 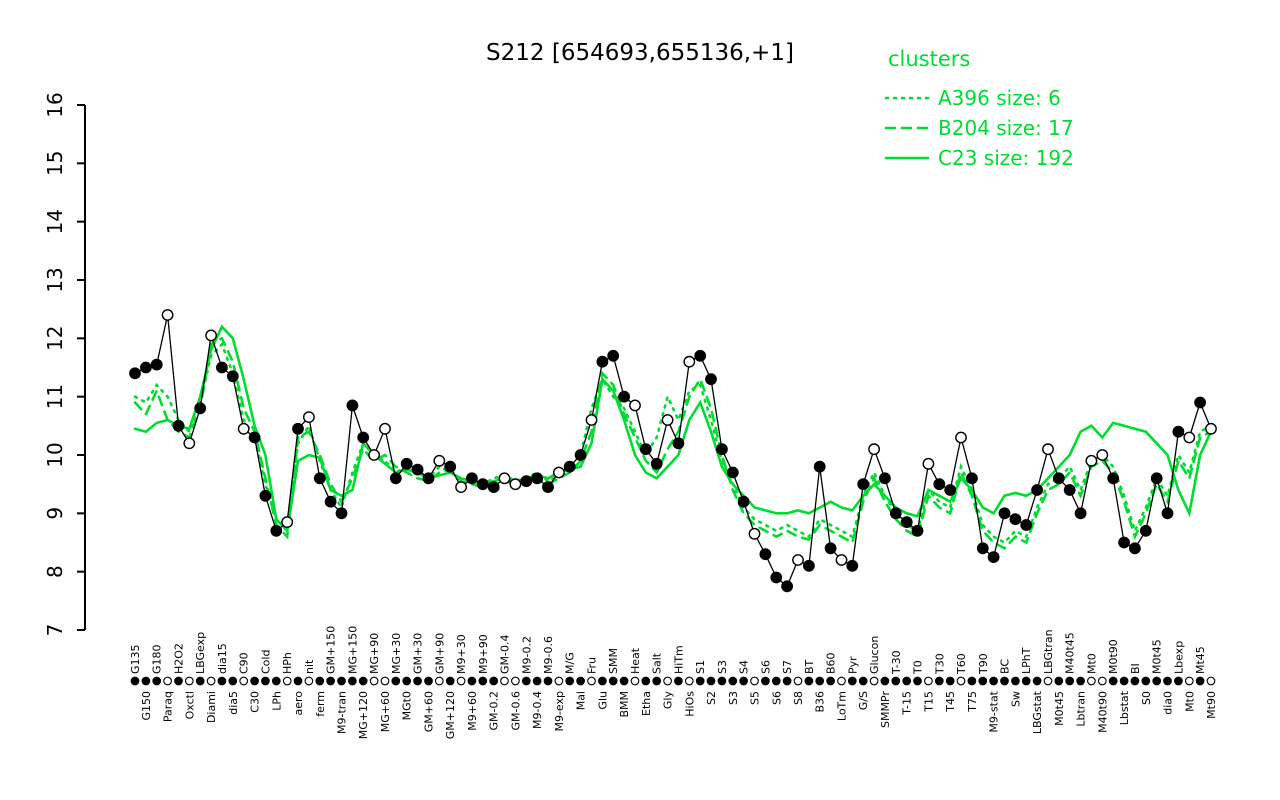 I want to click on condition-label: LoTm, so click(x=842, y=706).